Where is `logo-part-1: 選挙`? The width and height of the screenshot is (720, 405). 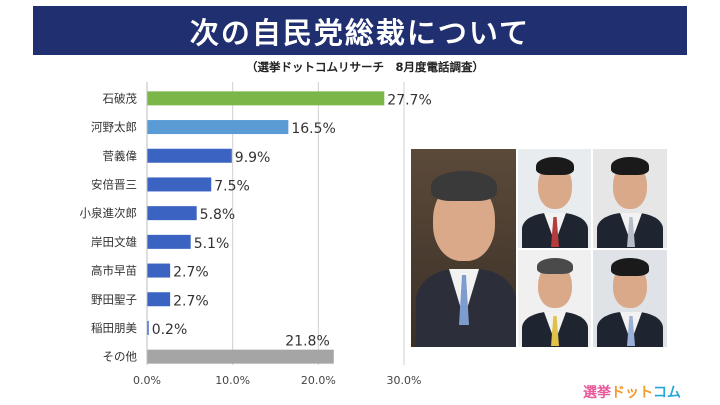 logo-part-1: 選挙 is located at coordinates (597, 393).